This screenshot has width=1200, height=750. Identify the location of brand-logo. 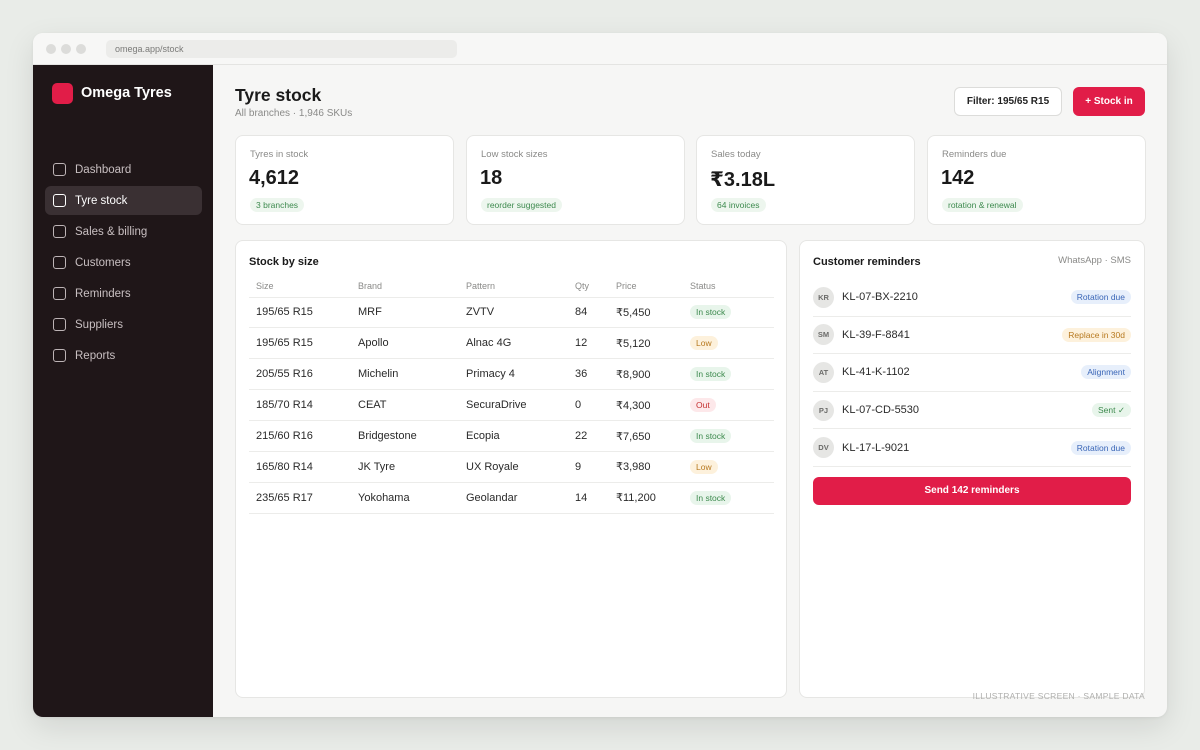
(62, 93).